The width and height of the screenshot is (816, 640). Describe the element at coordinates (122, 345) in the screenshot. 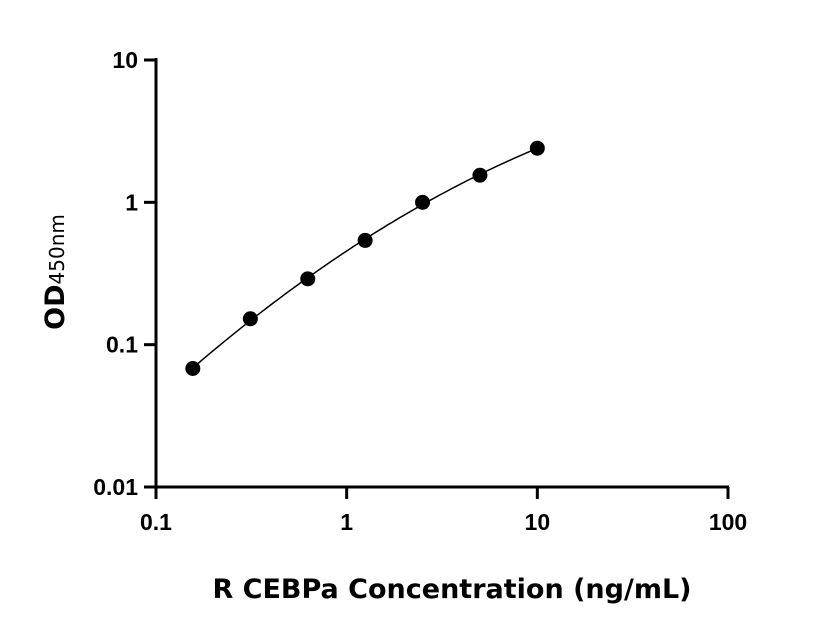

I see `y-tick-label: 0.1` at that location.